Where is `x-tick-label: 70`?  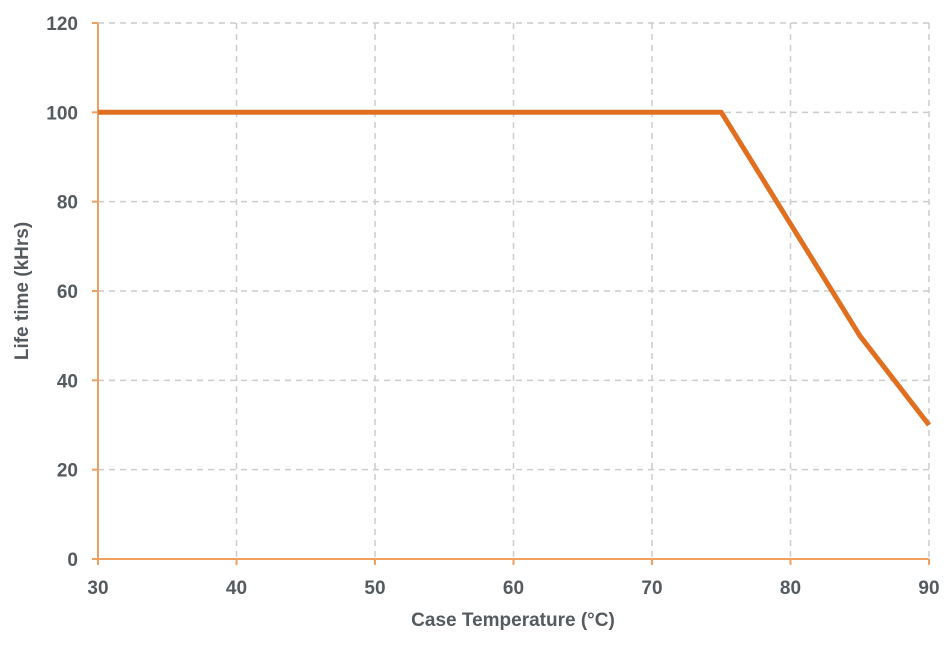 x-tick-label: 70 is located at coordinates (651, 588).